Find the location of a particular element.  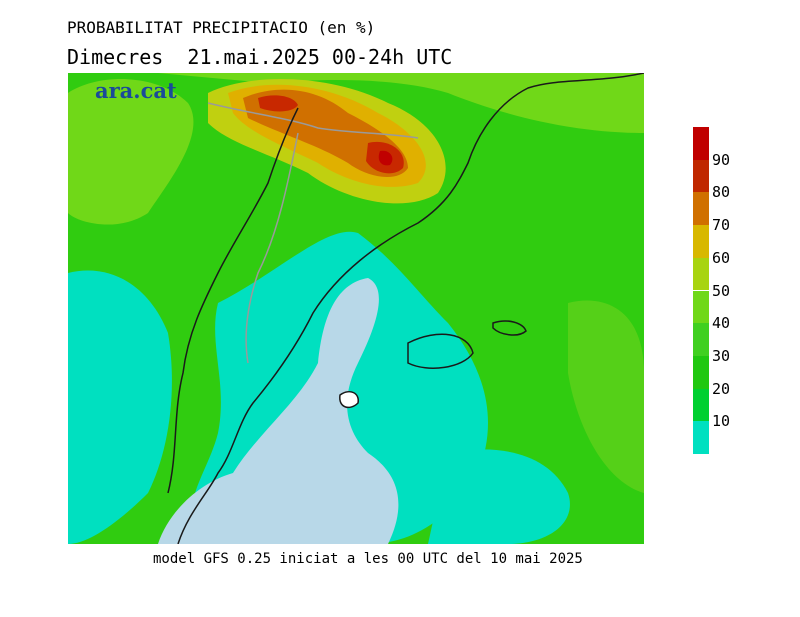

land-border is located at coordinates (313, 233).